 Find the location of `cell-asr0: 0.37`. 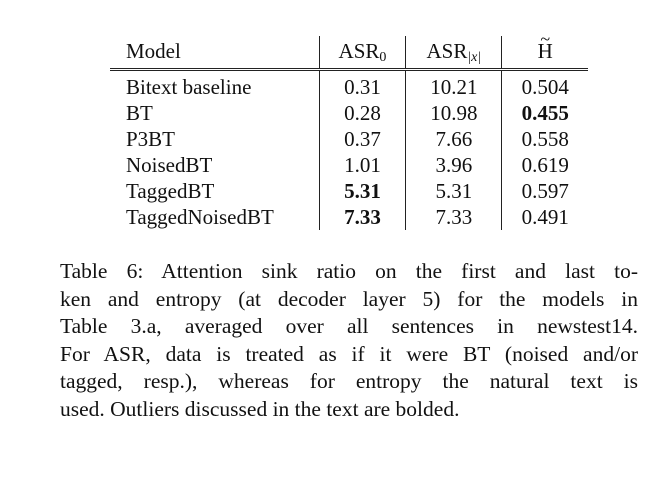

cell-asr0: 0.37 is located at coordinates (363, 139).